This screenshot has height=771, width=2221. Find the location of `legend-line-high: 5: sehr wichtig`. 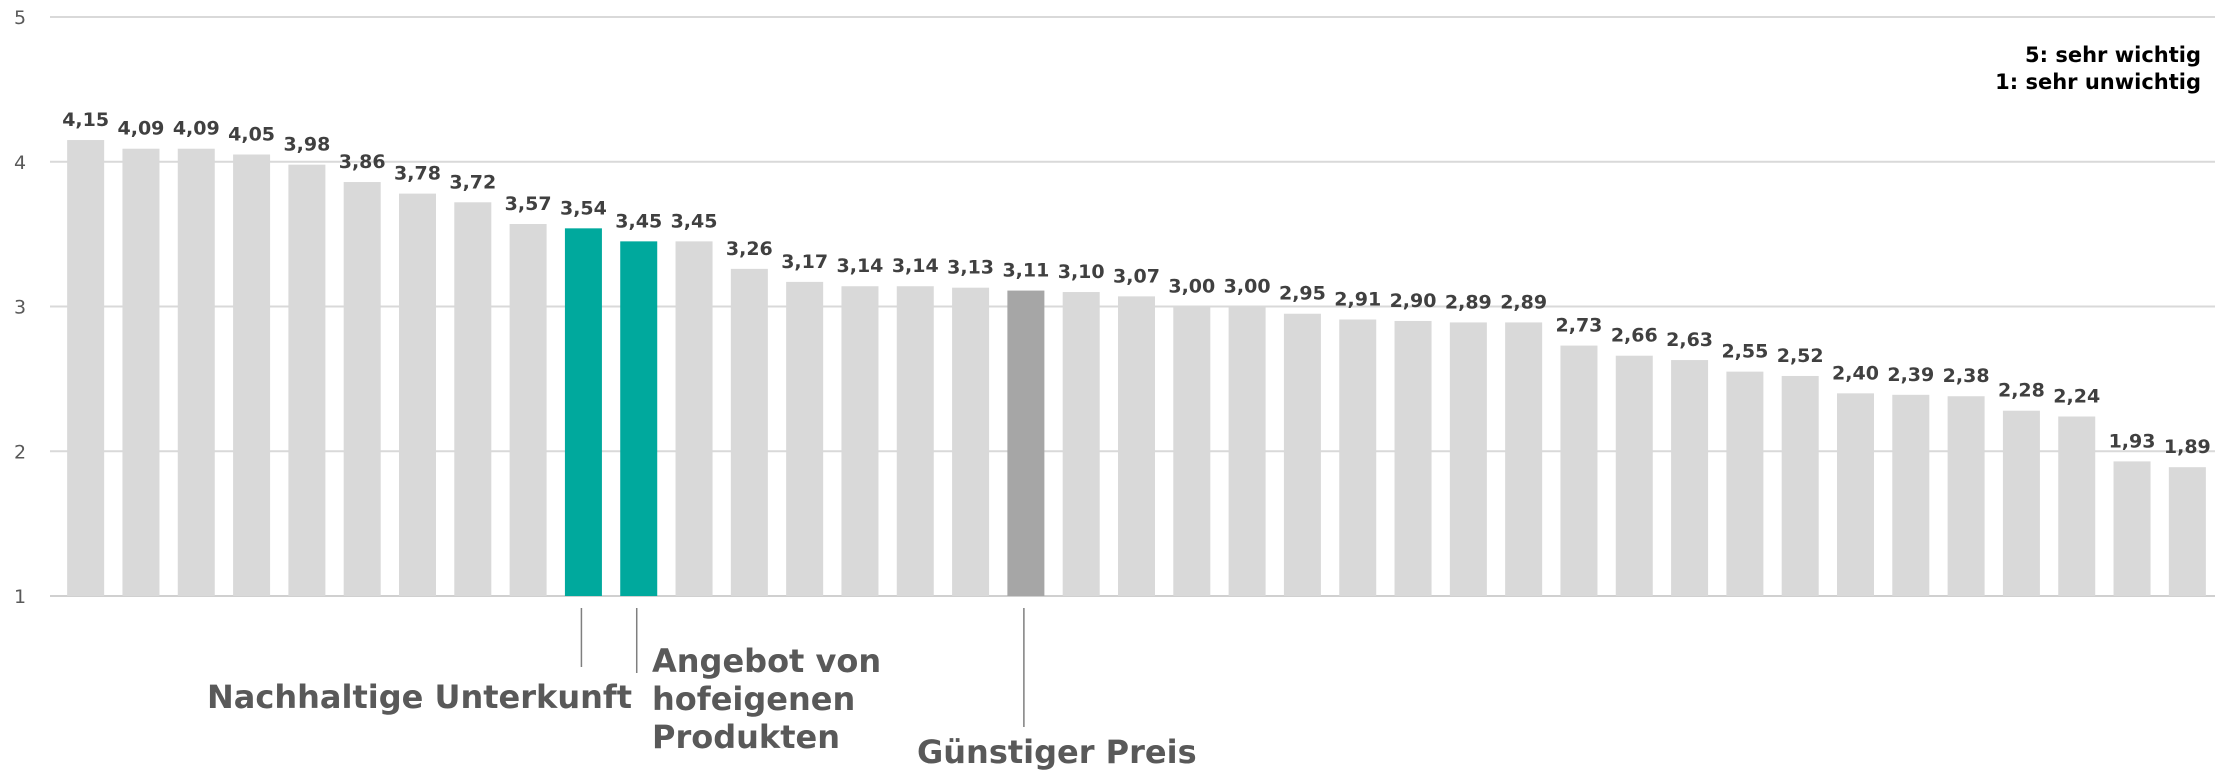

legend-line-high: 5: sehr wichtig is located at coordinates (2113, 55).